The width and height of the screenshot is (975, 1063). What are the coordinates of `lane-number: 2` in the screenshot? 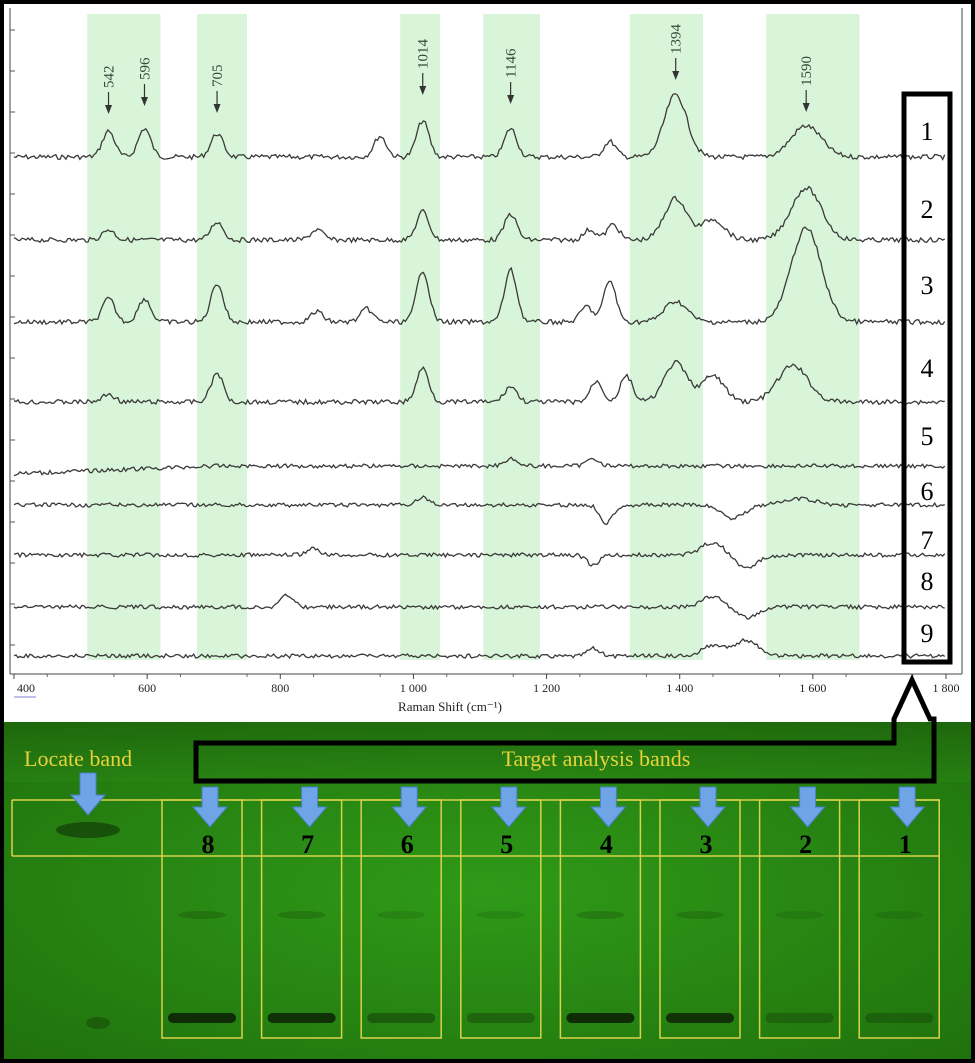 It's located at (805, 844).